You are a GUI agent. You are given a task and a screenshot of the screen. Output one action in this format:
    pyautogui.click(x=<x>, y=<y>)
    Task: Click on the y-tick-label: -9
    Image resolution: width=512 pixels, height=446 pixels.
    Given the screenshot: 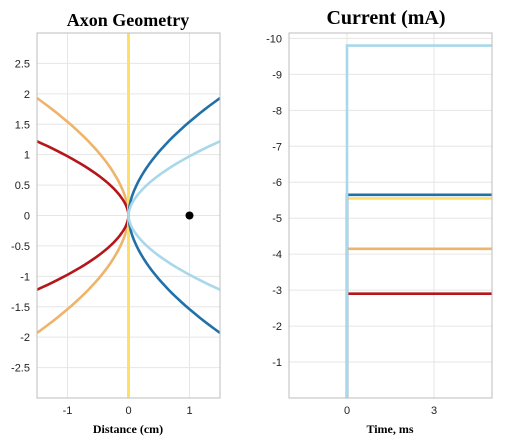 What is the action you would take?
    pyautogui.click(x=277, y=75)
    